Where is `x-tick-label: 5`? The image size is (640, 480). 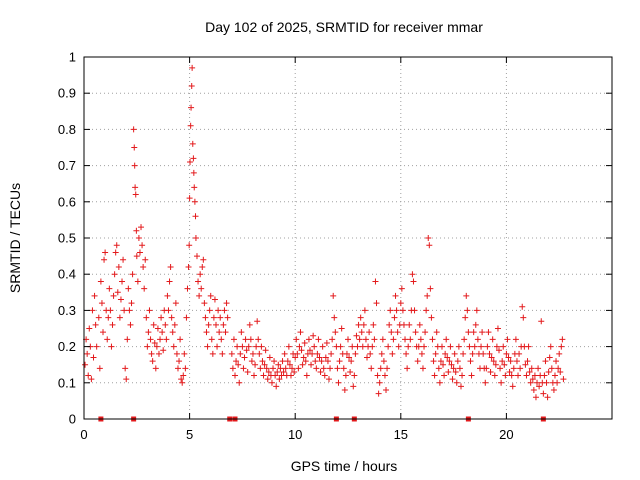
x-tick-label: 5 is located at coordinates (189, 434).